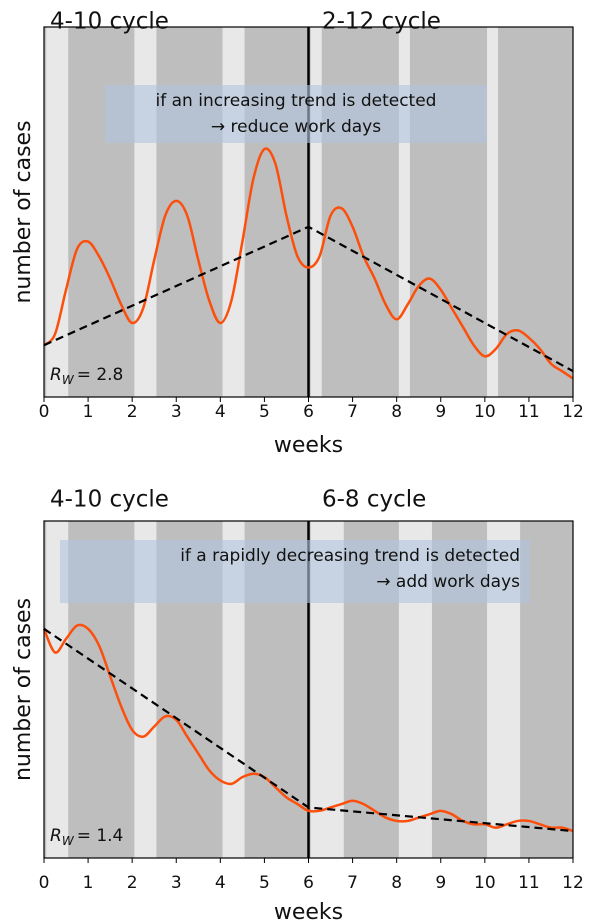 The width and height of the screenshot is (589, 924). Describe the element at coordinates (448, 582) in the screenshot. I see `annotation-text: → add work days` at that location.